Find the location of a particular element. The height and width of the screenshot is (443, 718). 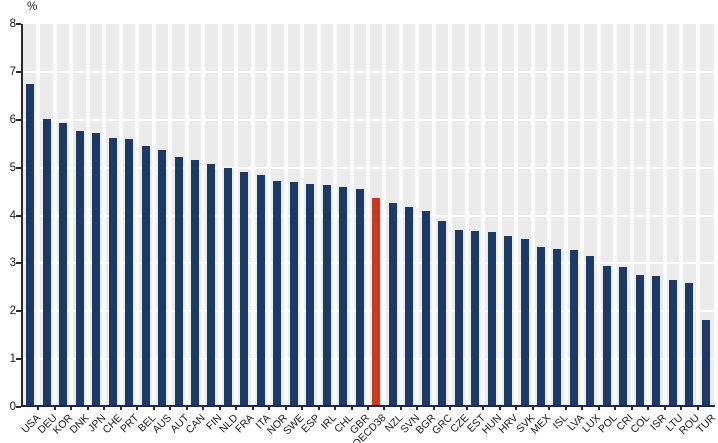

bar-JPN is located at coordinates (96, 269).